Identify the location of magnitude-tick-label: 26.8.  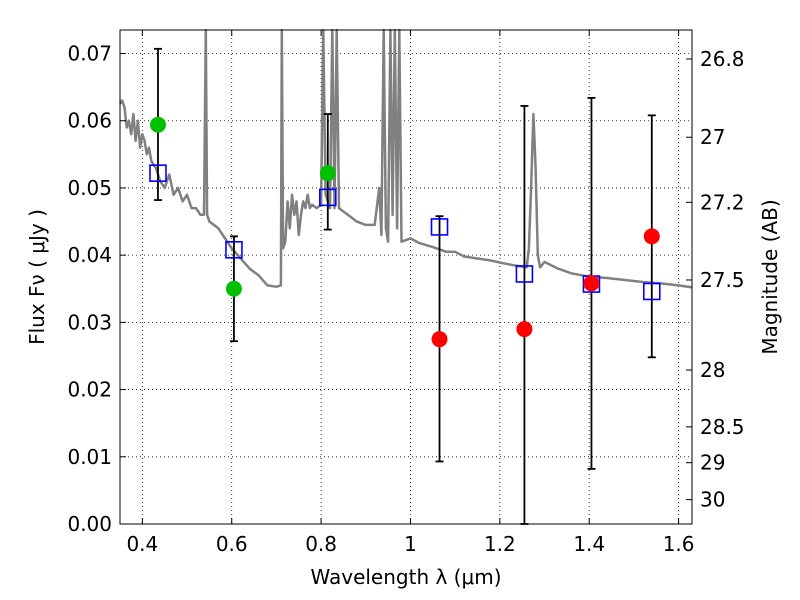
(722, 59).